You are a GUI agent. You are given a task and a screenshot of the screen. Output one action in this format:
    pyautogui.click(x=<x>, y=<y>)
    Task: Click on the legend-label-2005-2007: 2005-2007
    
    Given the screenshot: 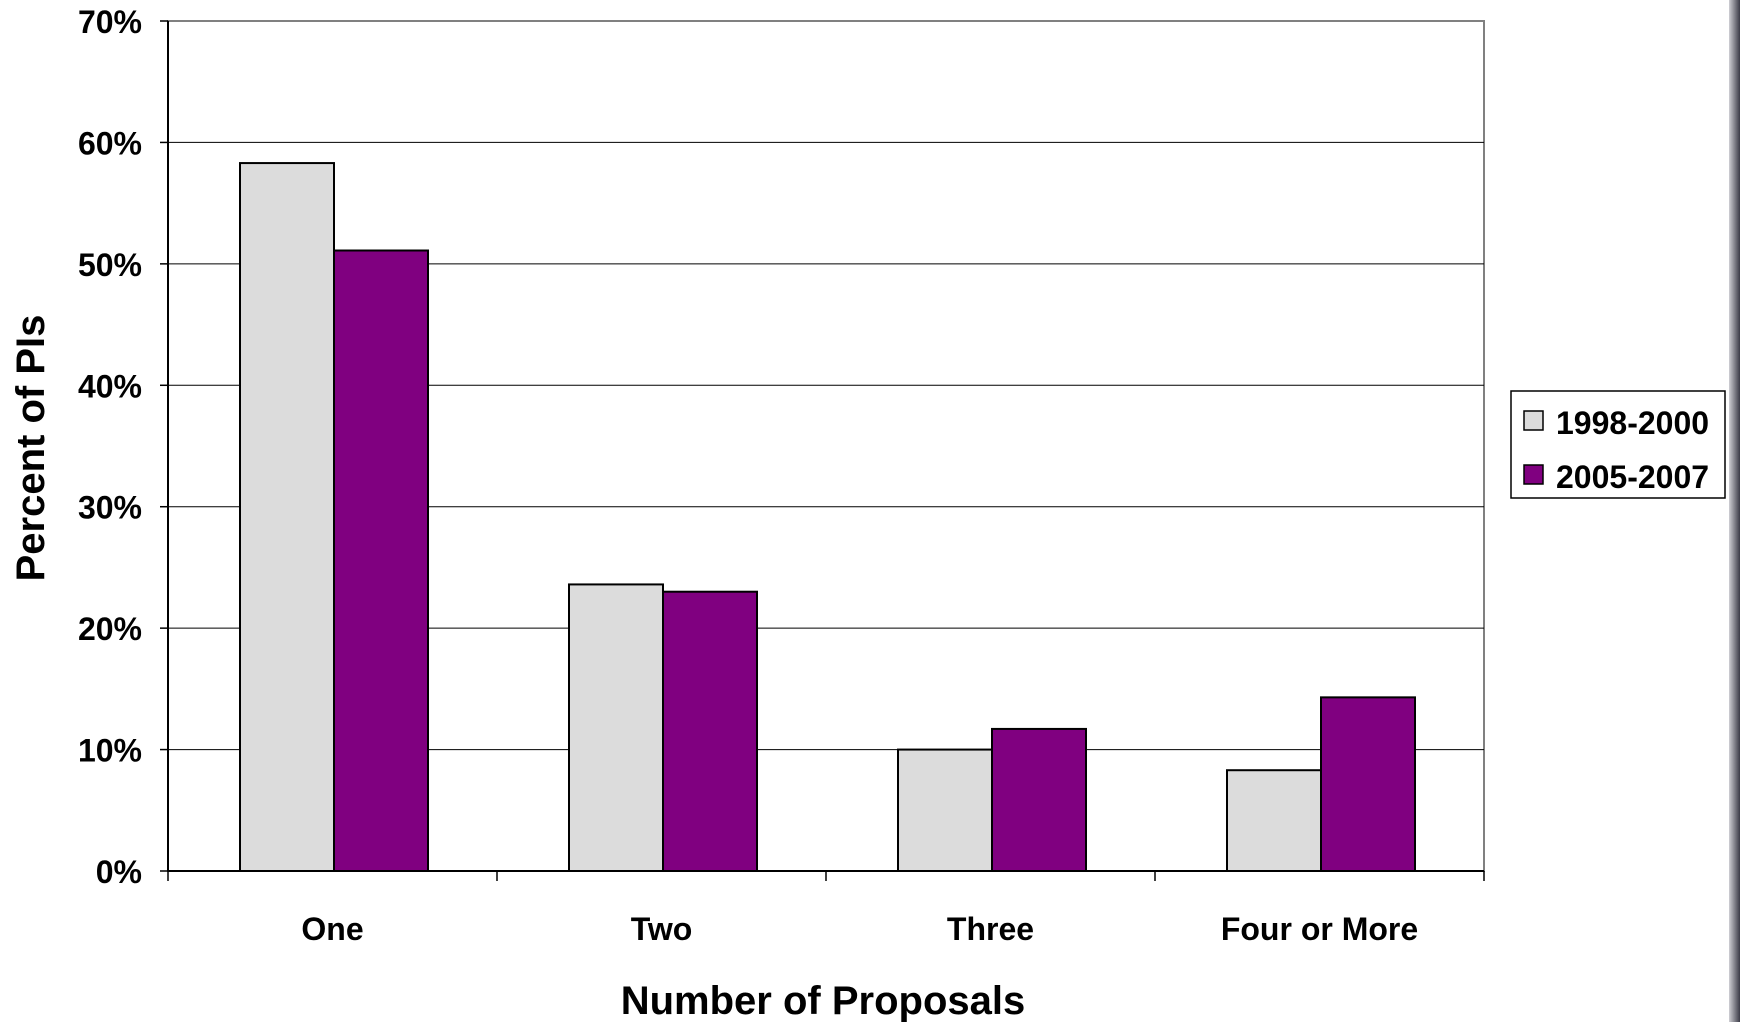 What is the action you would take?
    pyautogui.click(x=1632, y=477)
    